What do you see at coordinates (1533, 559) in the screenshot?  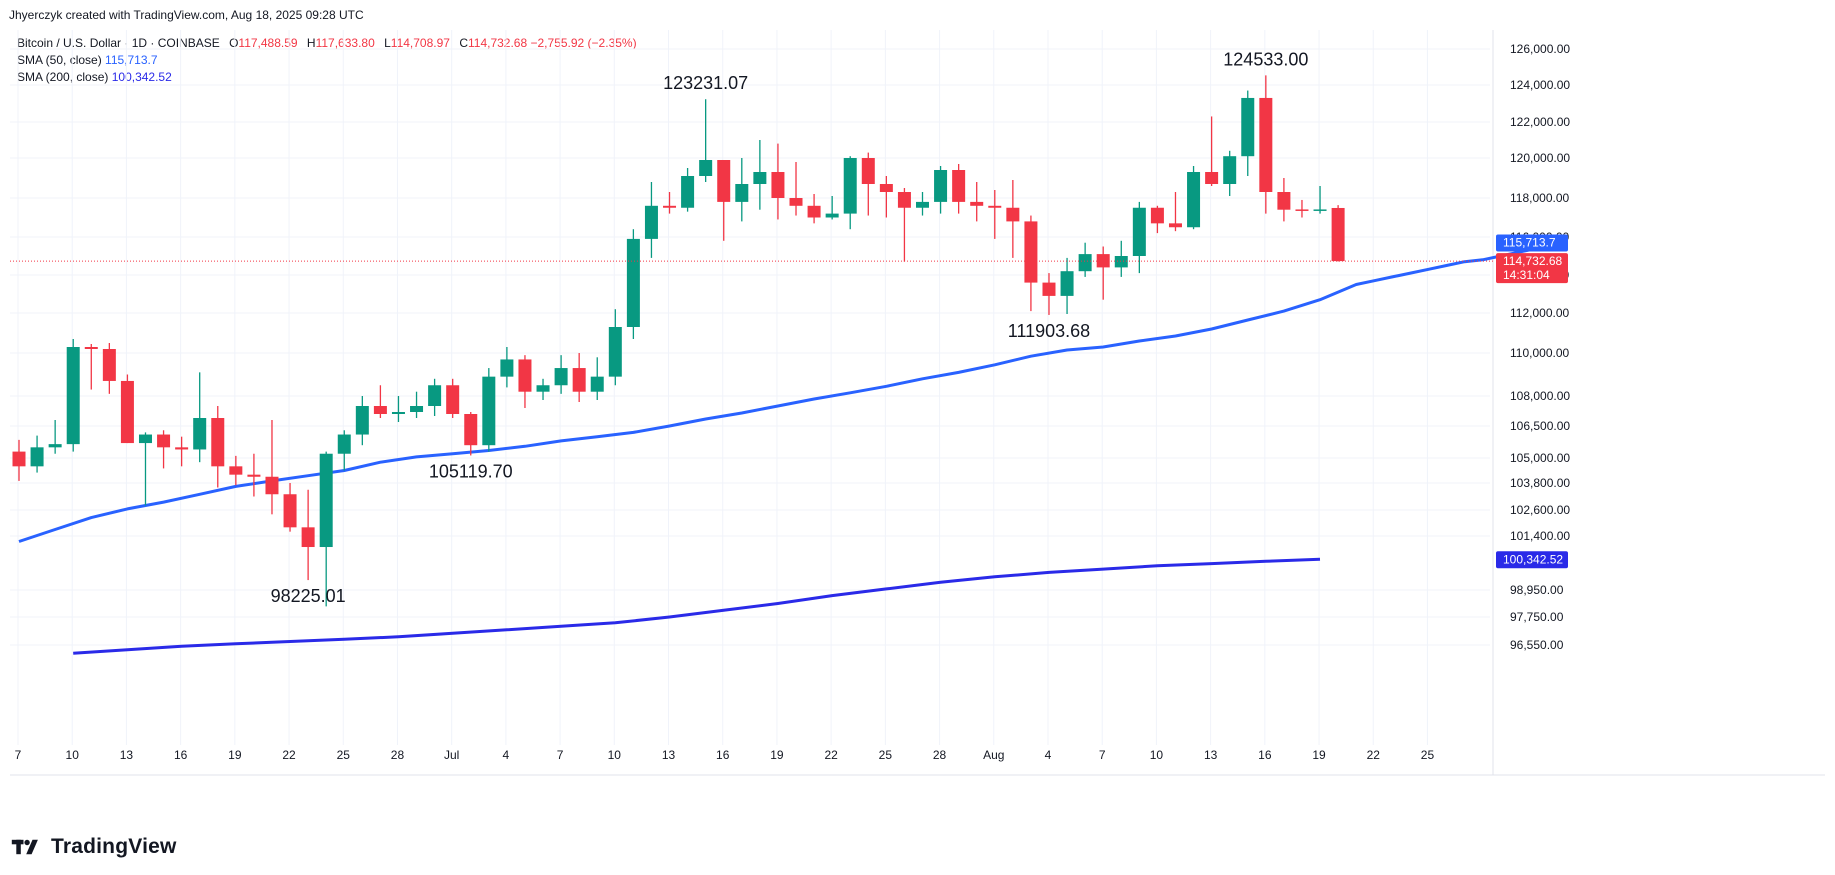 I see `sma200-axis-label: 100,342.52` at bounding box center [1533, 559].